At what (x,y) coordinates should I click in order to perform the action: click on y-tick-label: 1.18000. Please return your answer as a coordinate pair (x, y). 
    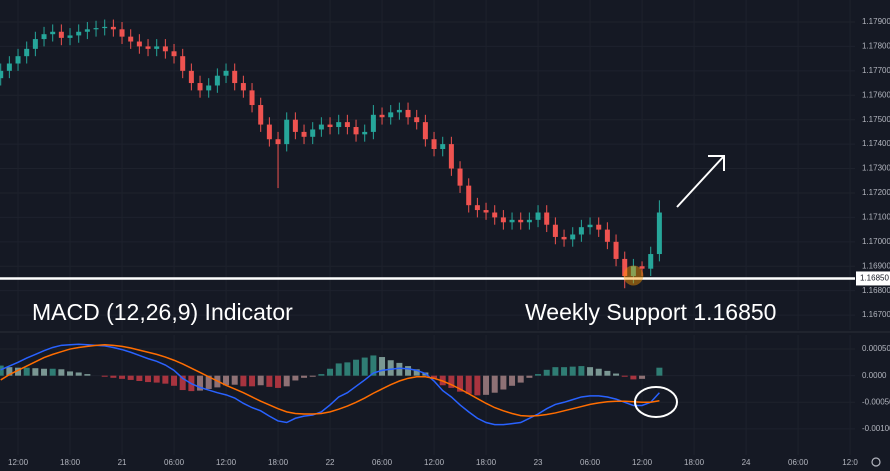
    Looking at the image, I should click on (876, 1).